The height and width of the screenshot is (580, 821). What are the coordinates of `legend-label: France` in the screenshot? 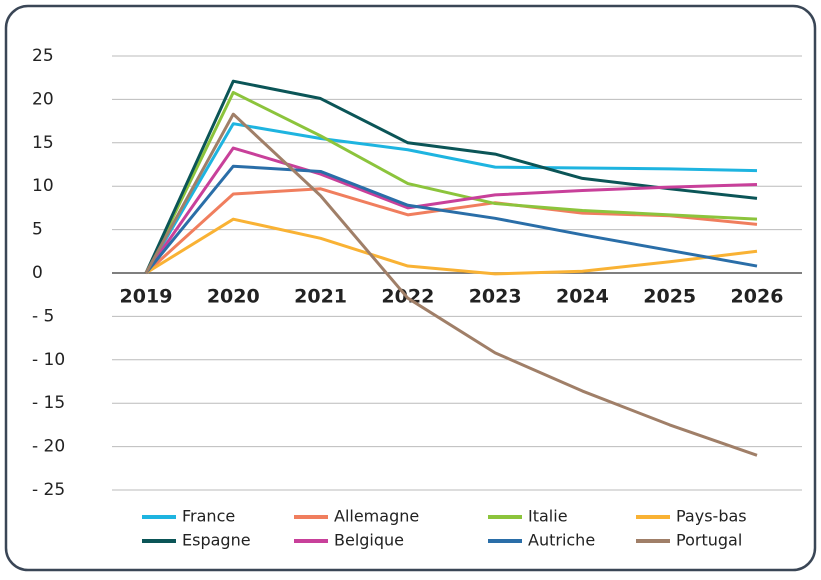 It's located at (208, 516).